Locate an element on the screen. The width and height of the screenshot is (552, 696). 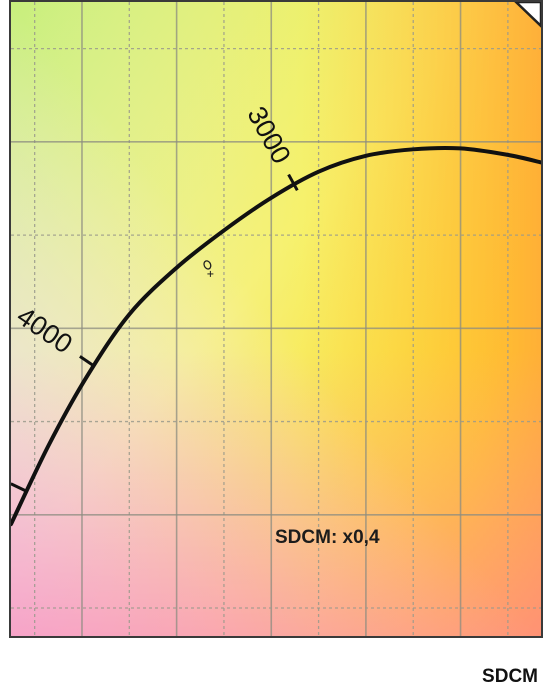
sdcm-footer-label: SDCM is located at coordinates (510, 676).